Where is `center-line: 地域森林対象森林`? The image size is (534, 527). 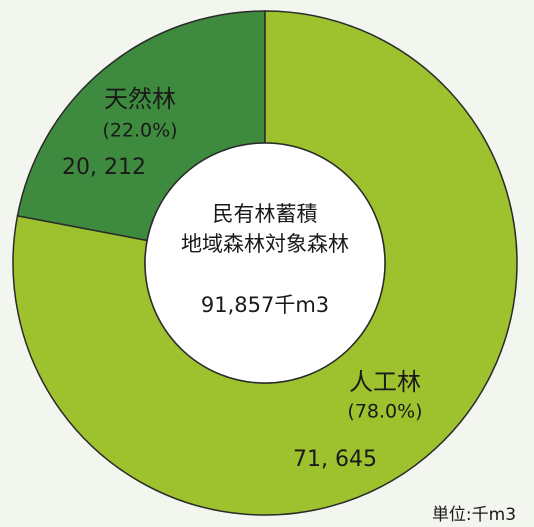 center-line: 地域森林対象森林 is located at coordinates (265, 244).